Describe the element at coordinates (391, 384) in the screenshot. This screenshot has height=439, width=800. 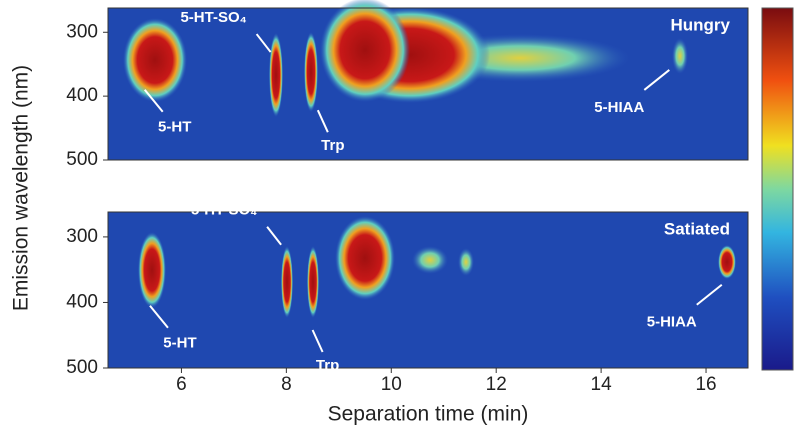
I see `x-tick-label: 10` at that location.